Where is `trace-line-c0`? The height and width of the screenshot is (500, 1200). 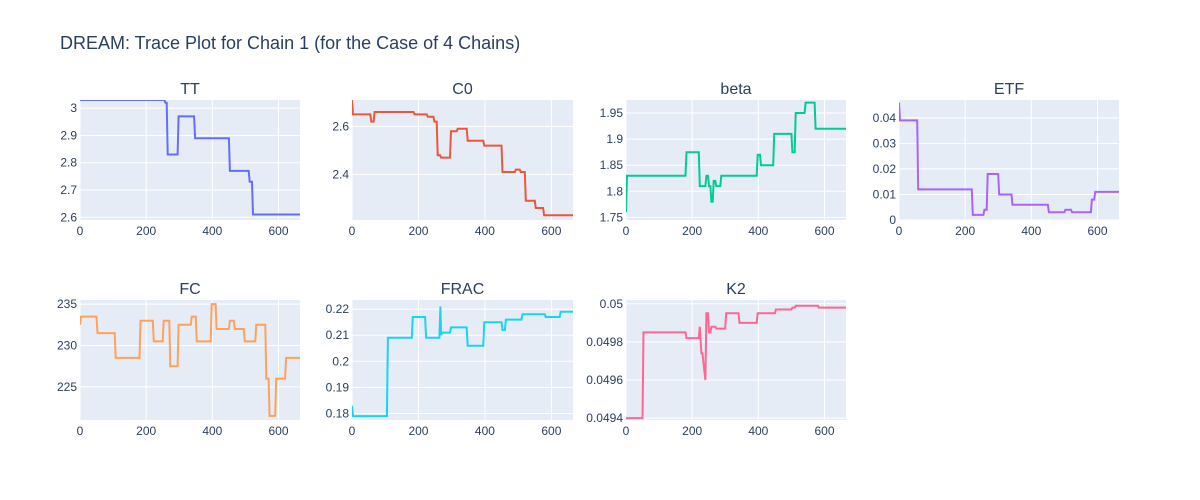 trace-line-c0 is located at coordinates (462, 158).